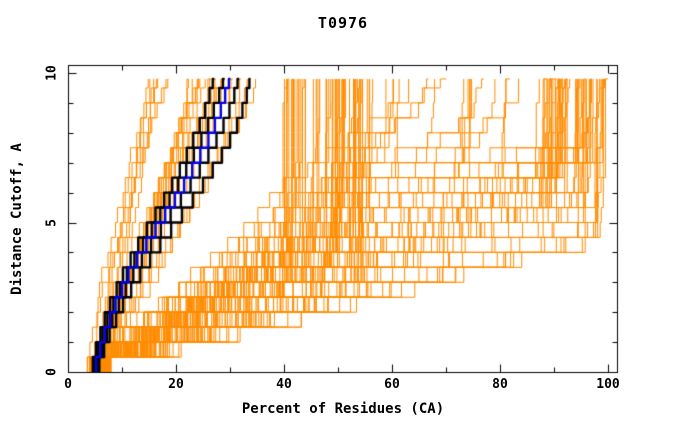 This screenshot has height=440, width=680. Describe the element at coordinates (343, 23) in the screenshot. I see `chart-title: T0976` at that location.